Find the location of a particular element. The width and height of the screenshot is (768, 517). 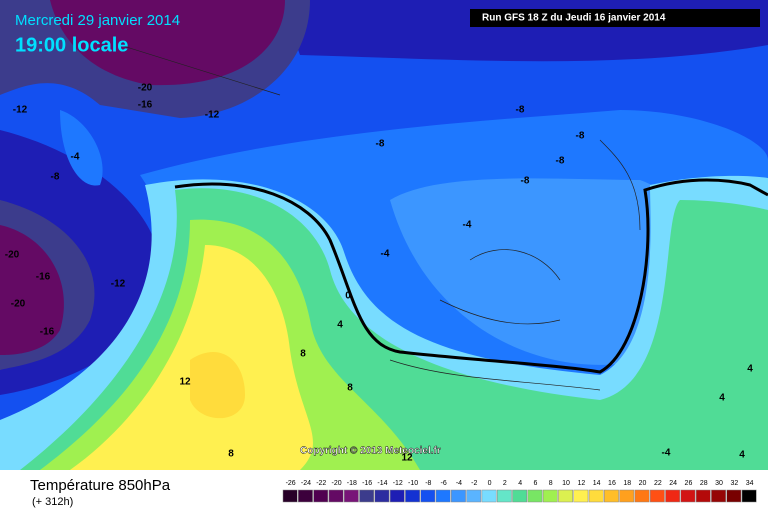

legend-label: -8 is located at coordinates (428, 483).